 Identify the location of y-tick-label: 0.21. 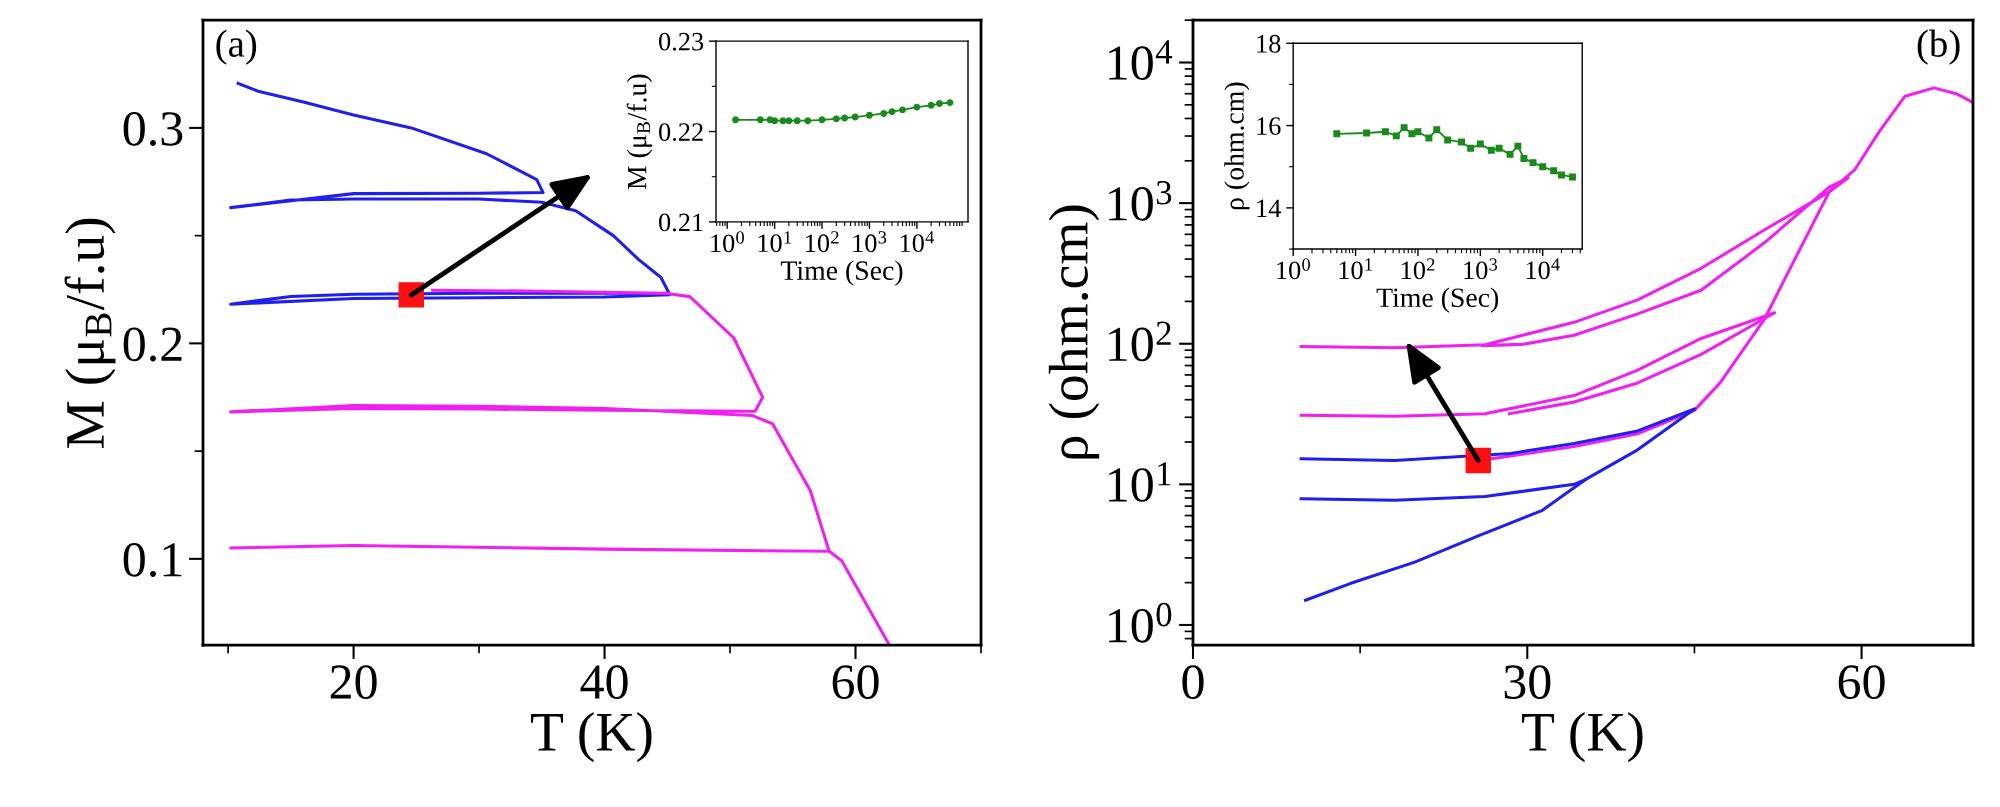
(681, 222).